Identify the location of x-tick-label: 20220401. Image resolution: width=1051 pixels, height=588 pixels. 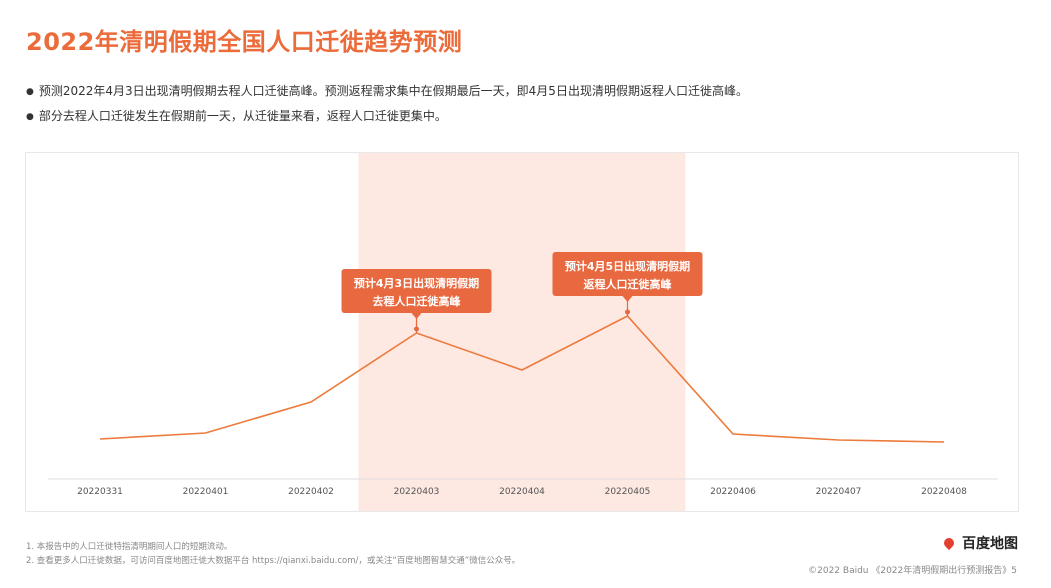
(206, 492).